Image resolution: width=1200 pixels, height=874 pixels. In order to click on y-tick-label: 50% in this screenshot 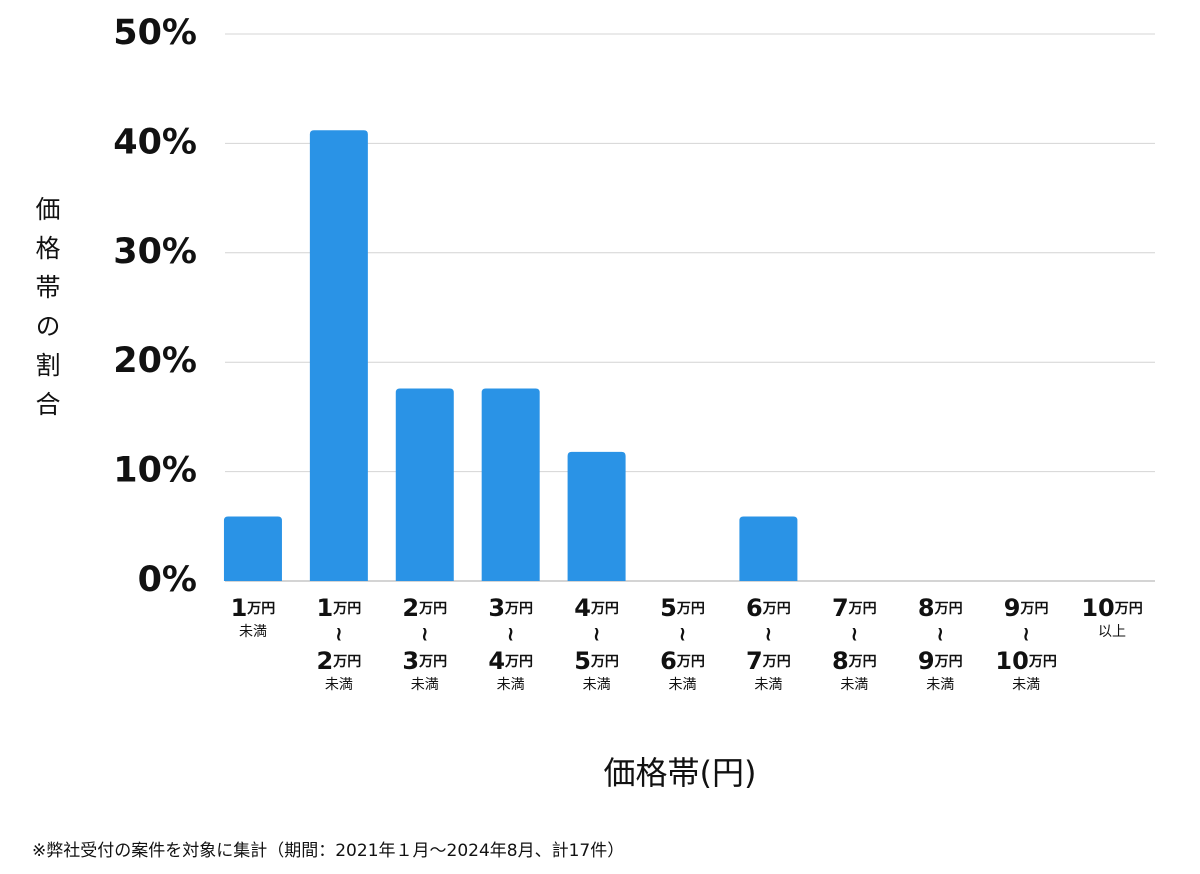, I will do `click(155, 33)`.